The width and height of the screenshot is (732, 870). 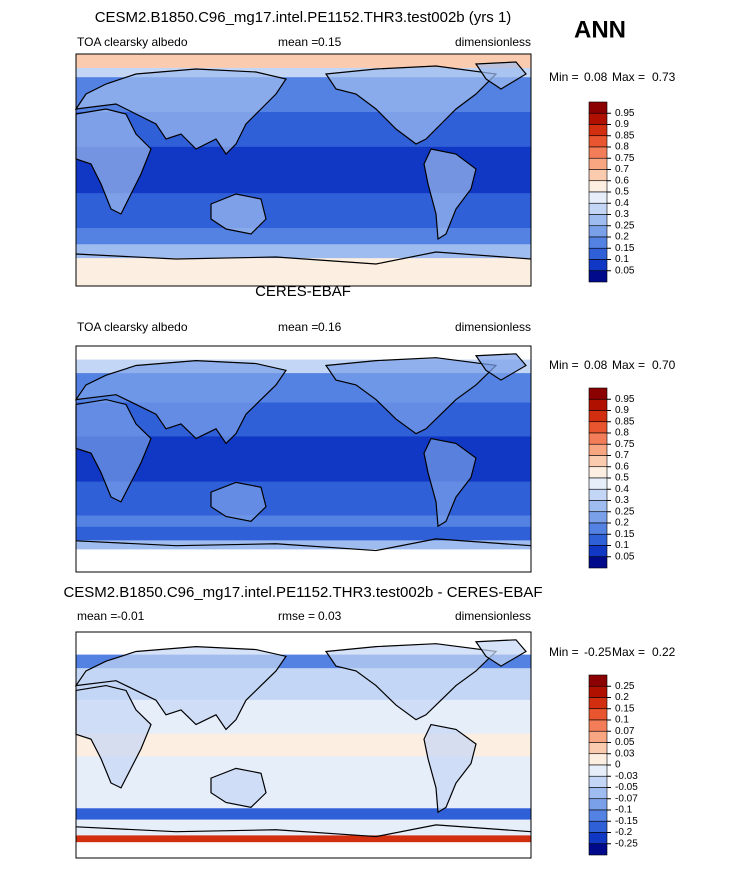 I want to click on colorbar-label: 0.3, so click(x=622, y=214).